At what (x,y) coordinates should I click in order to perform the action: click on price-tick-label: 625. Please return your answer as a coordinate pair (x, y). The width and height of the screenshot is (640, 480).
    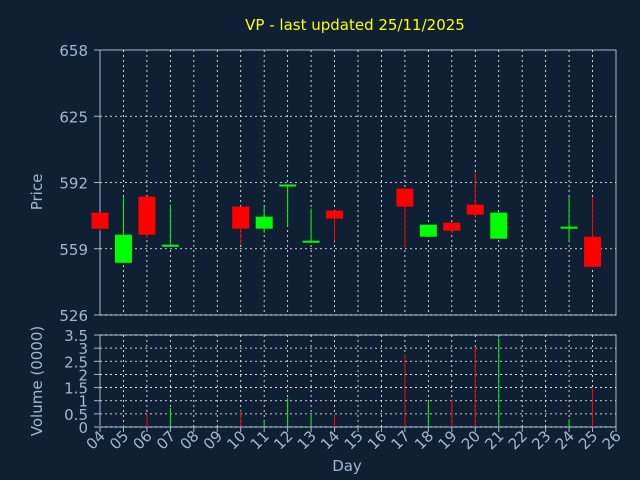
    Looking at the image, I should click on (73, 117).